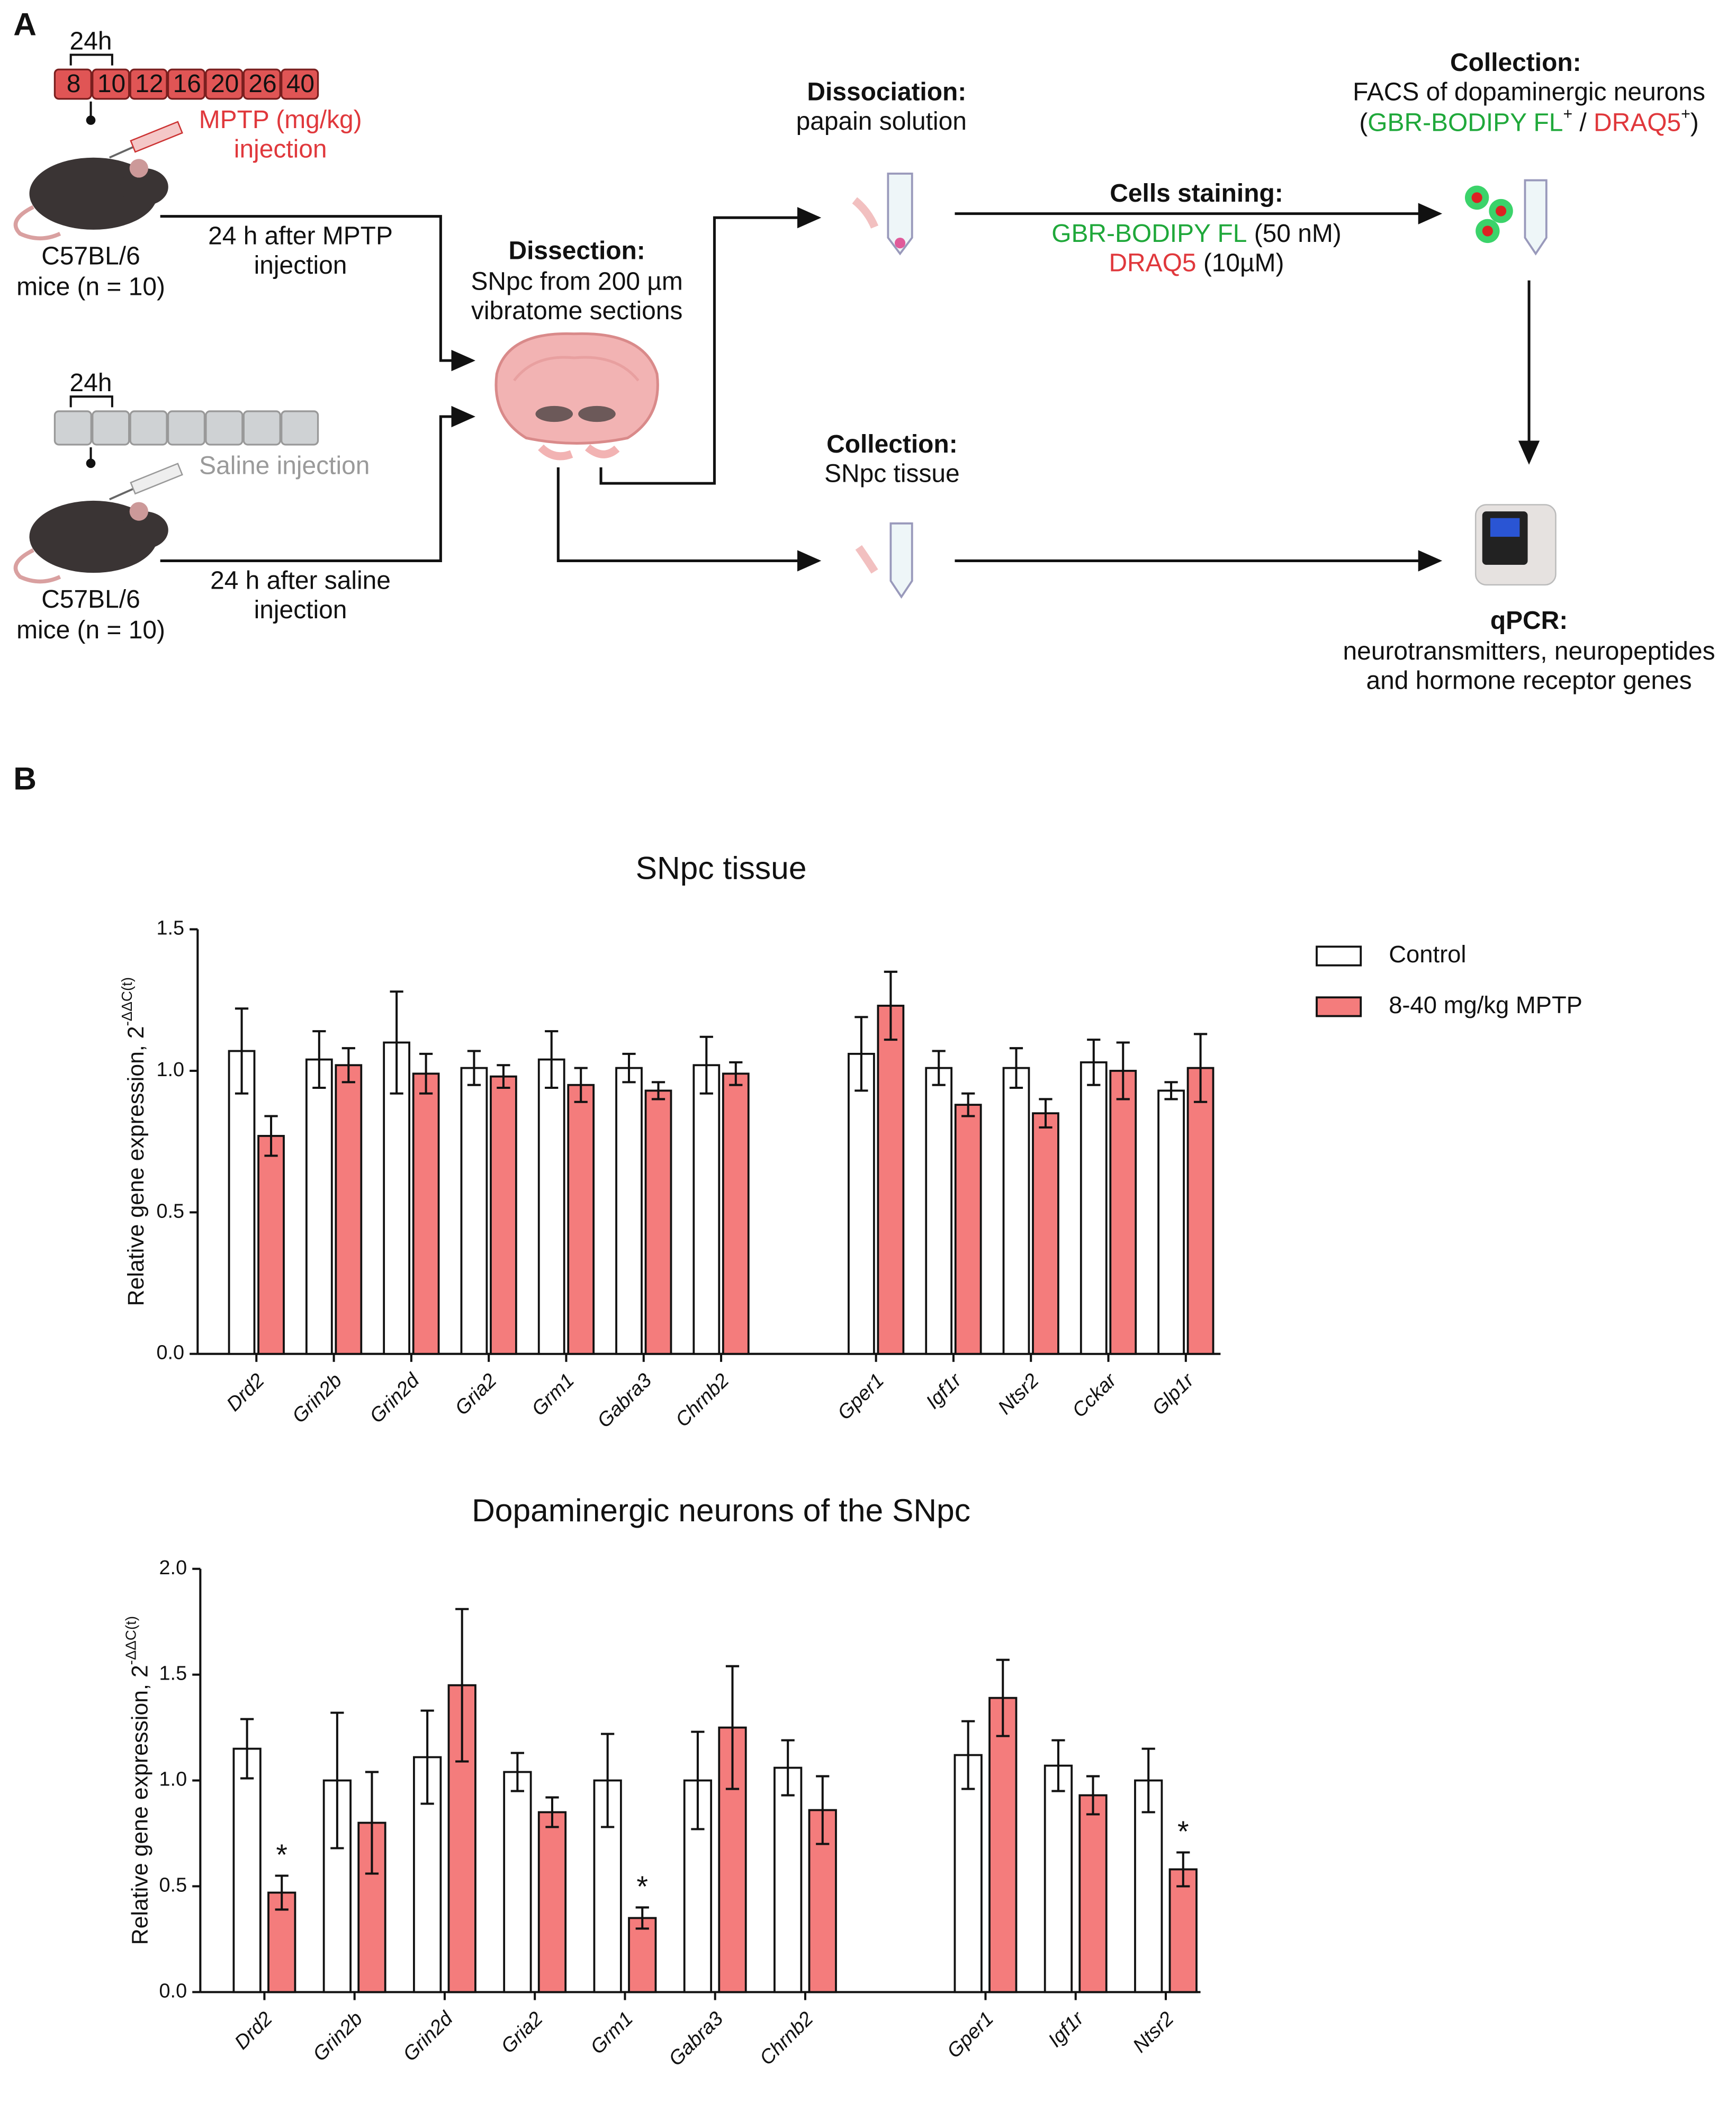 Image resolution: width=1736 pixels, height=2102 pixels. Describe the element at coordinates (170, 1211) in the screenshot. I see `y-tick-label: 0.5` at that location.